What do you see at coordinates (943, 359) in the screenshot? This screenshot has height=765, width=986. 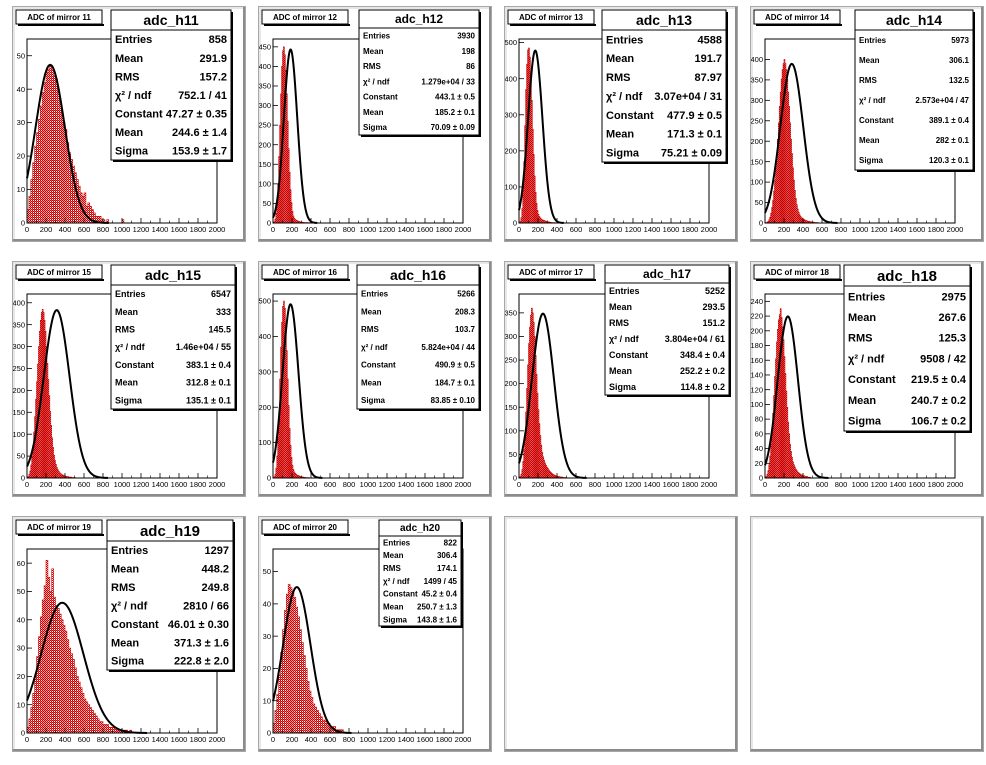 I see `stats-value: 9508 / 42` at bounding box center [943, 359].